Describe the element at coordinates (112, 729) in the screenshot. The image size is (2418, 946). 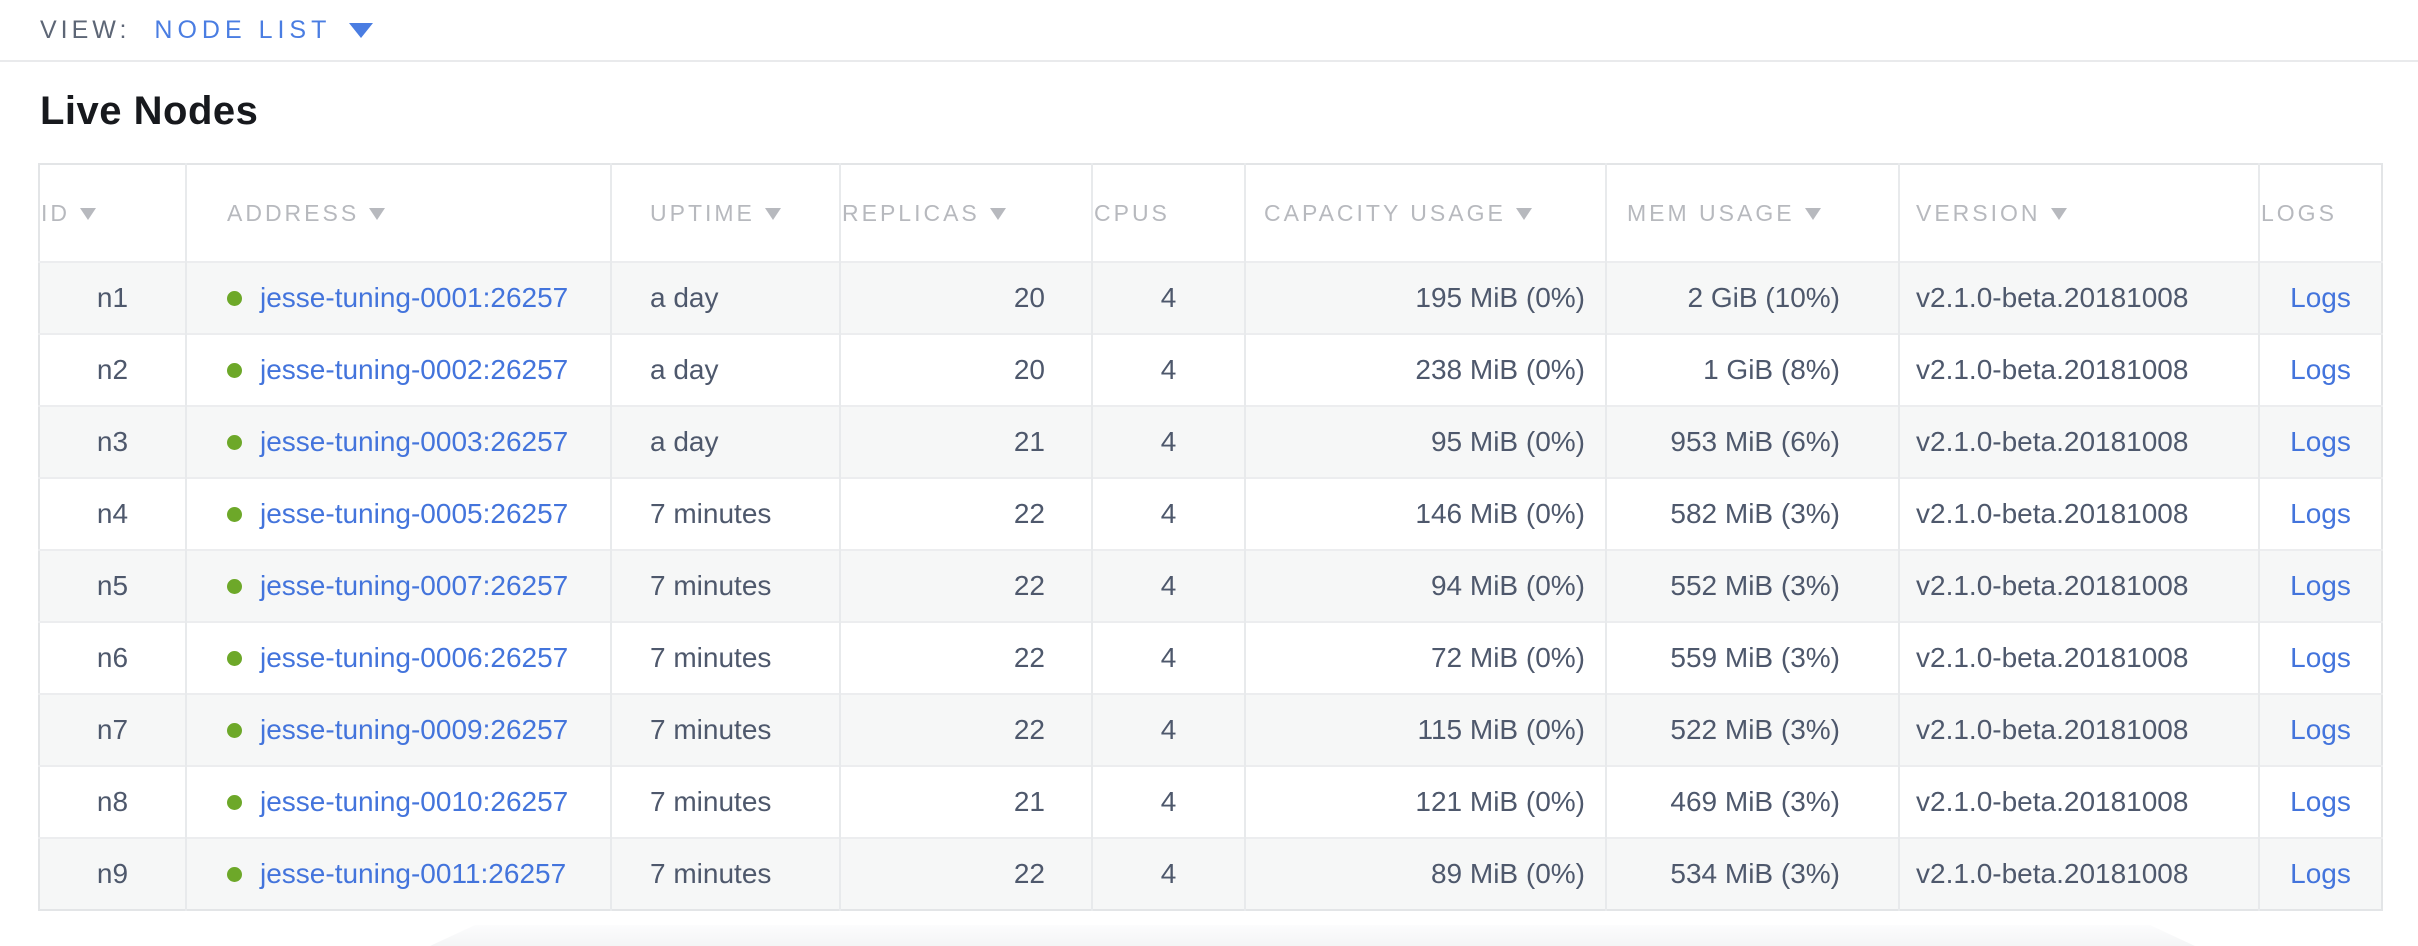
I see `node-id-cell: n7` at that location.